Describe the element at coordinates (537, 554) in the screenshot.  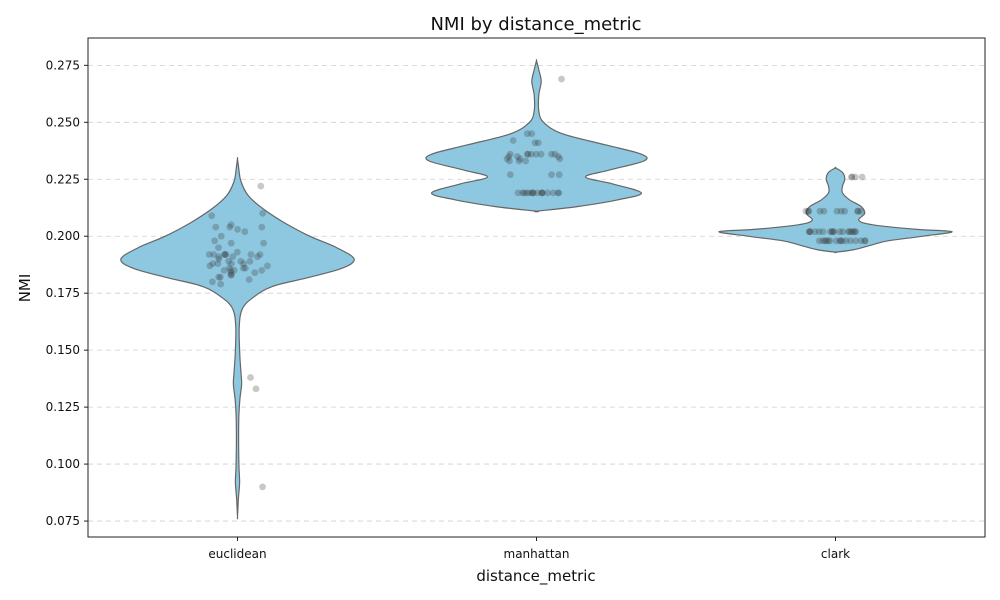
I see `x-tick-label-manhattan: manhattan` at that location.